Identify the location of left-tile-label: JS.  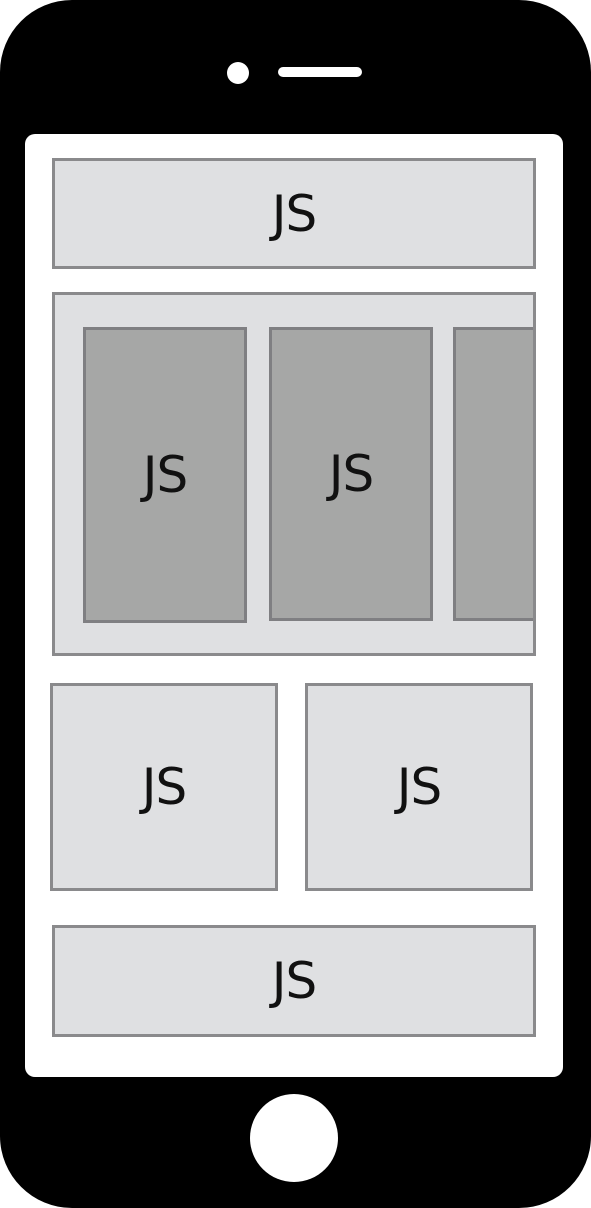
(164, 787).